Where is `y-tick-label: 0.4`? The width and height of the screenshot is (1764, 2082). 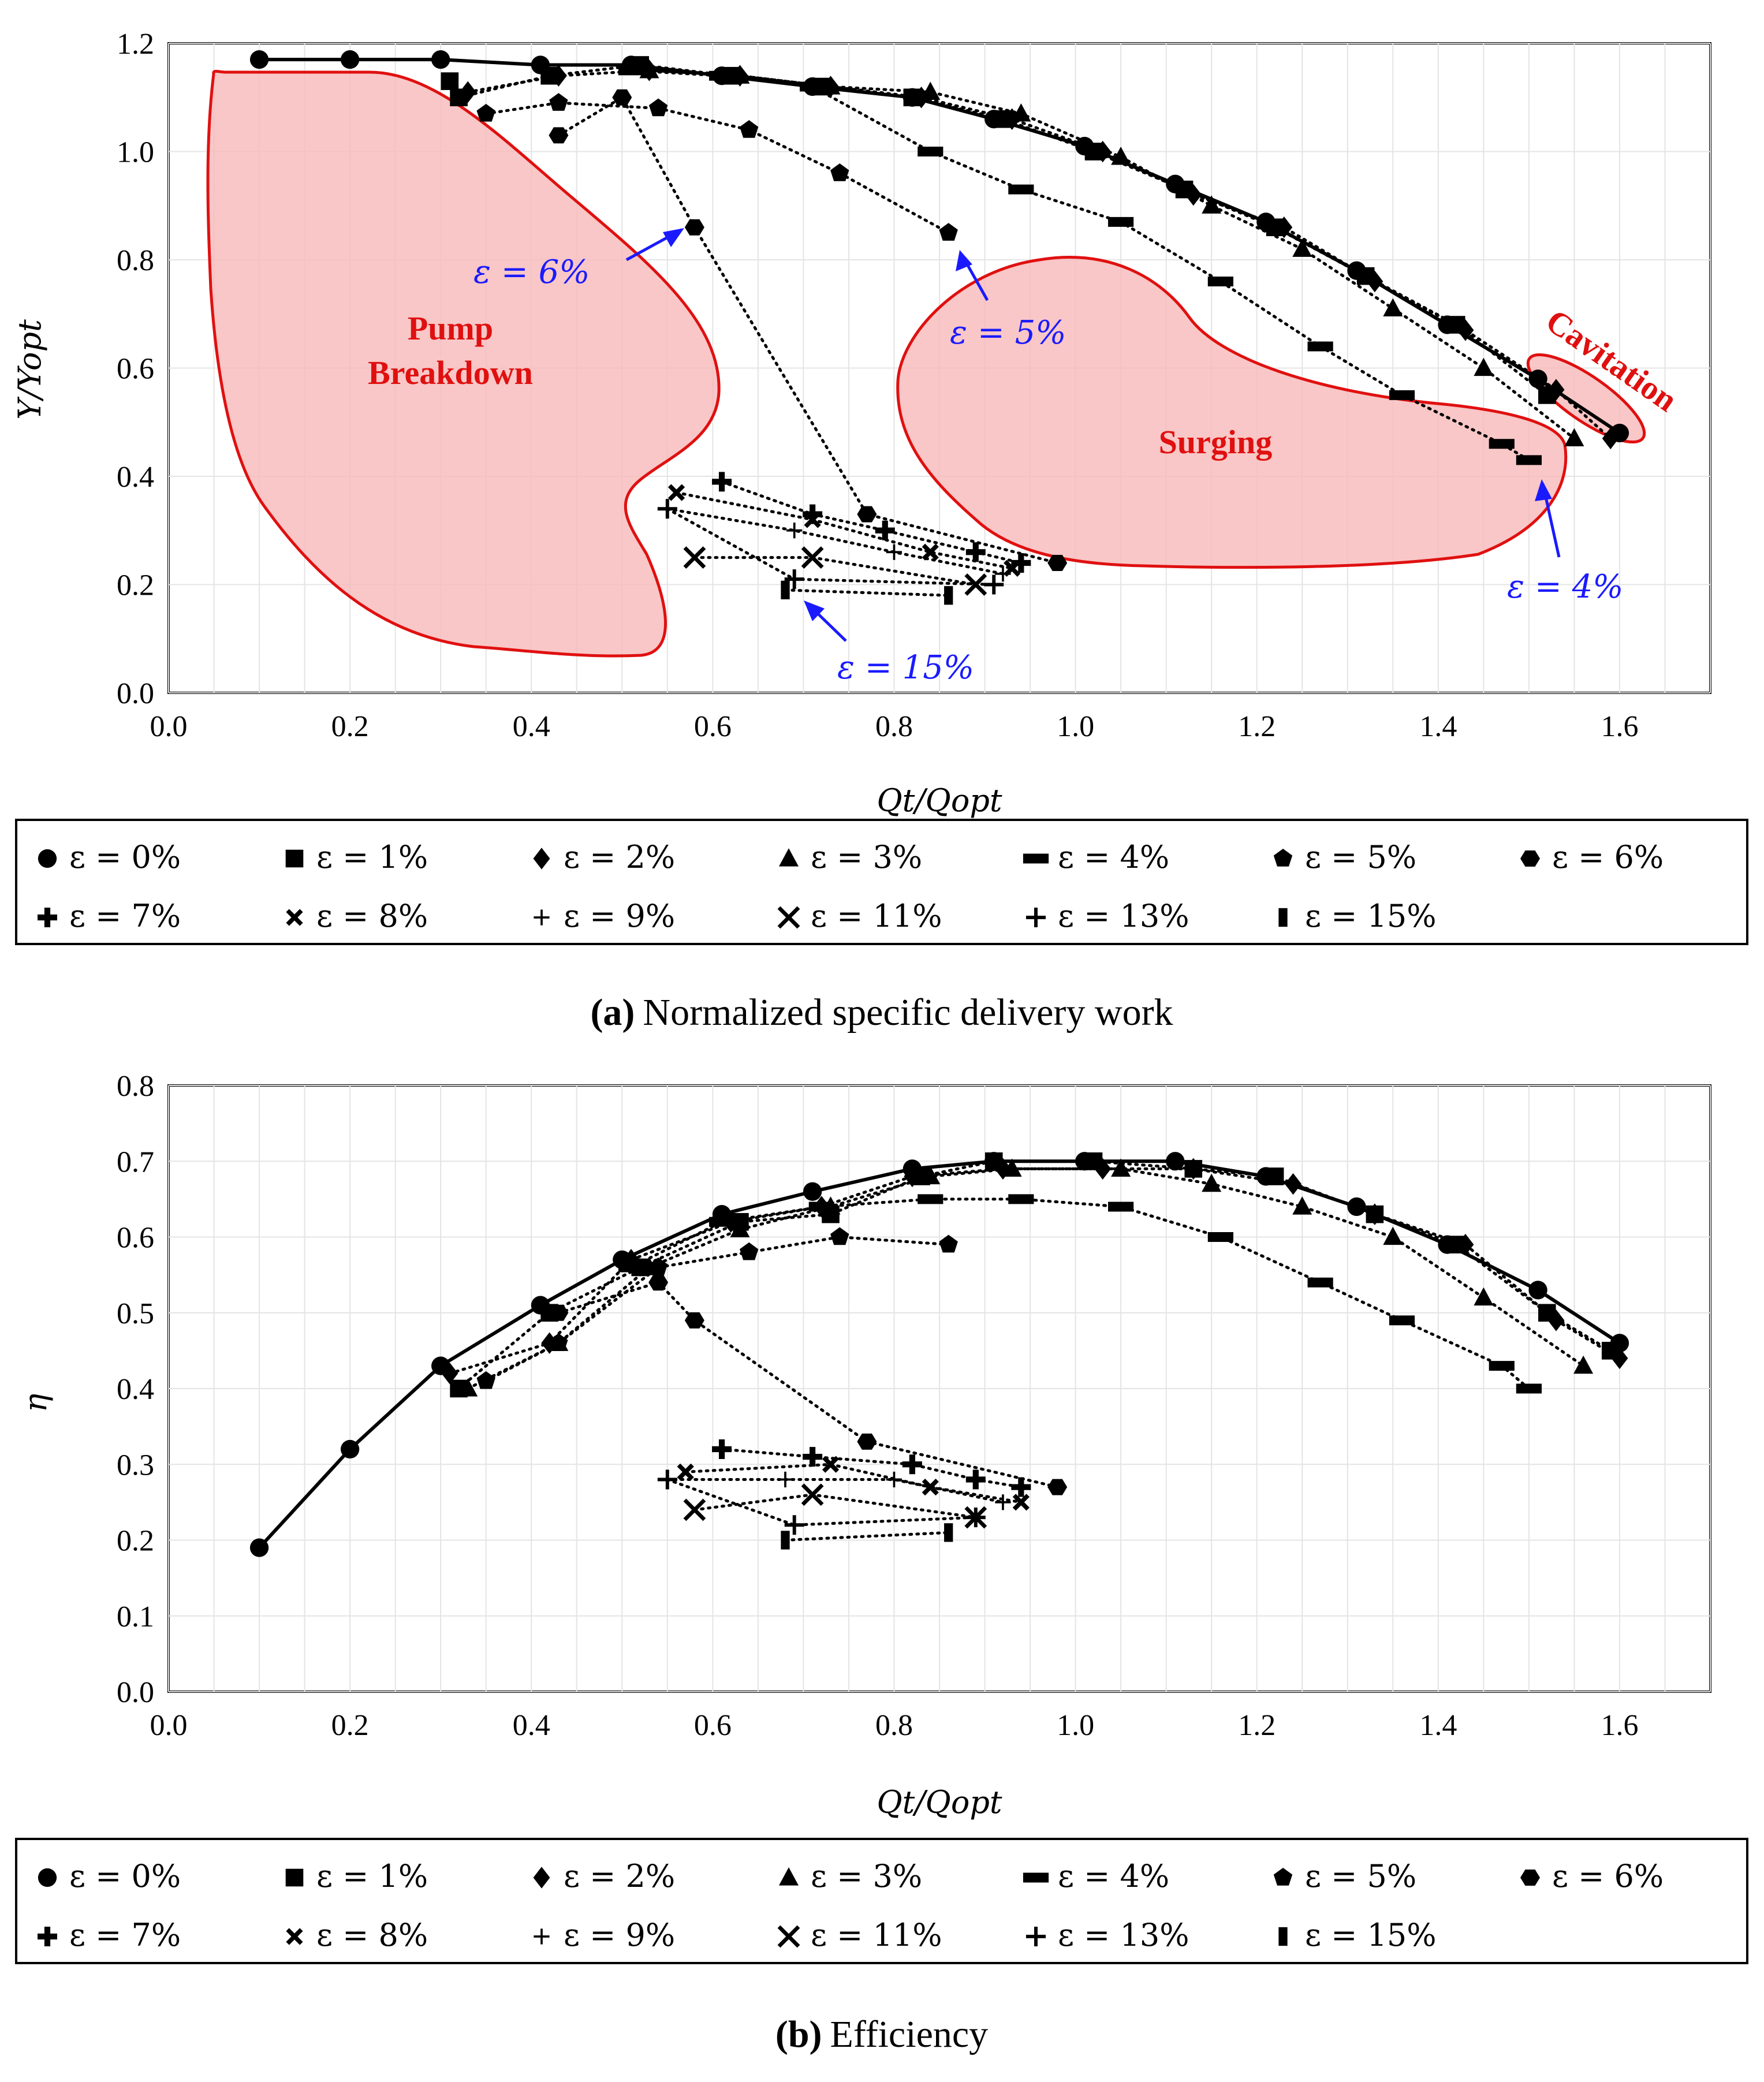
y-tick-label: 0.4 is located at coordinates (135, 477).